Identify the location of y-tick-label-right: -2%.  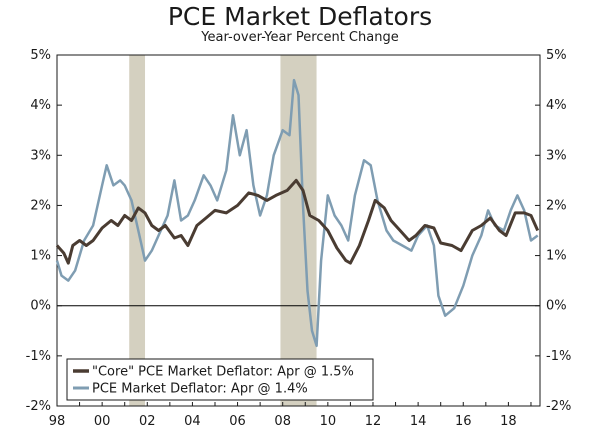
(558, 406).